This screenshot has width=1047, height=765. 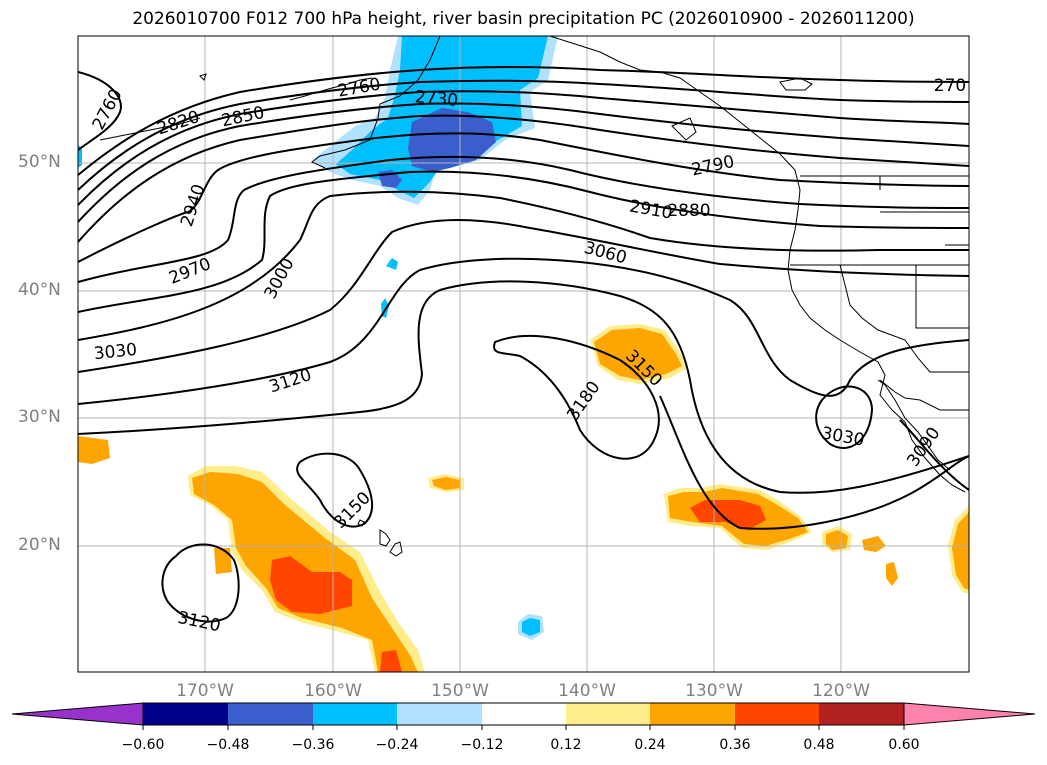 What do you see at coordinates (39, 162) in the screenshot?
I see `lat-label-50n: 50°N` at bounding box center [39, 162].